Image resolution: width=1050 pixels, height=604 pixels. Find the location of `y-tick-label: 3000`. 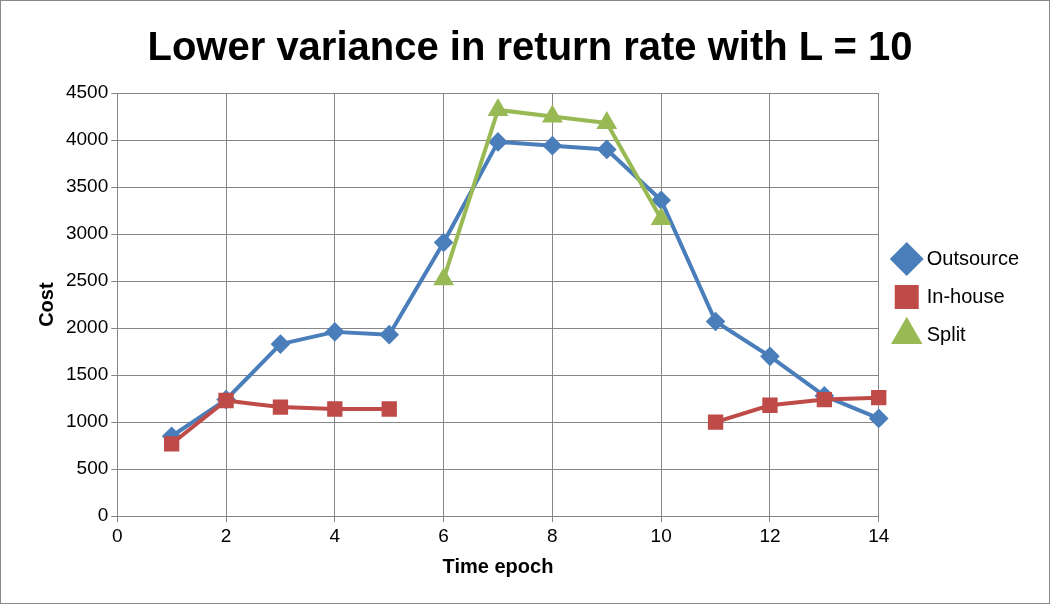

y-tick-label: 3000 is located at coordinates (87, 233).